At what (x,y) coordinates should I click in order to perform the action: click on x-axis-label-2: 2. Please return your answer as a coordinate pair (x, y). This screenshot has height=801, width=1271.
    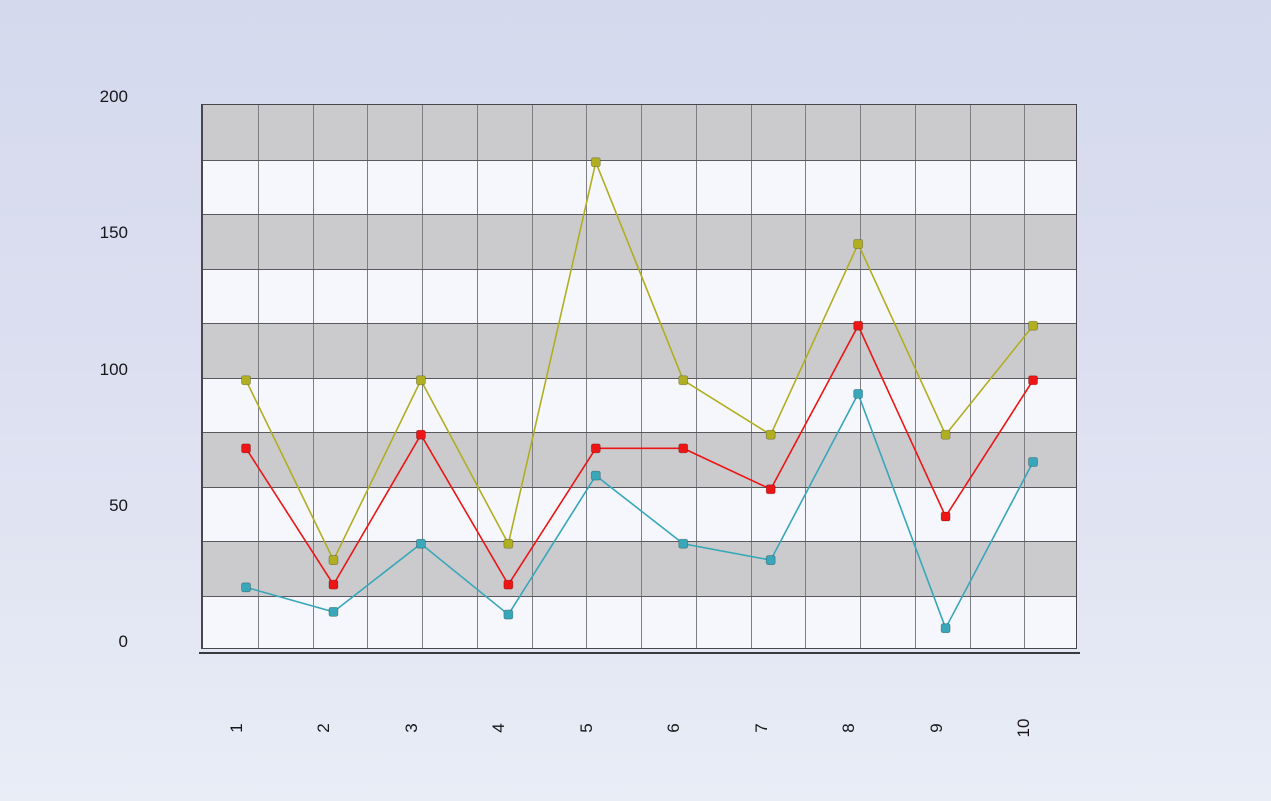
    Looking at the image, I should click on (324, 728).